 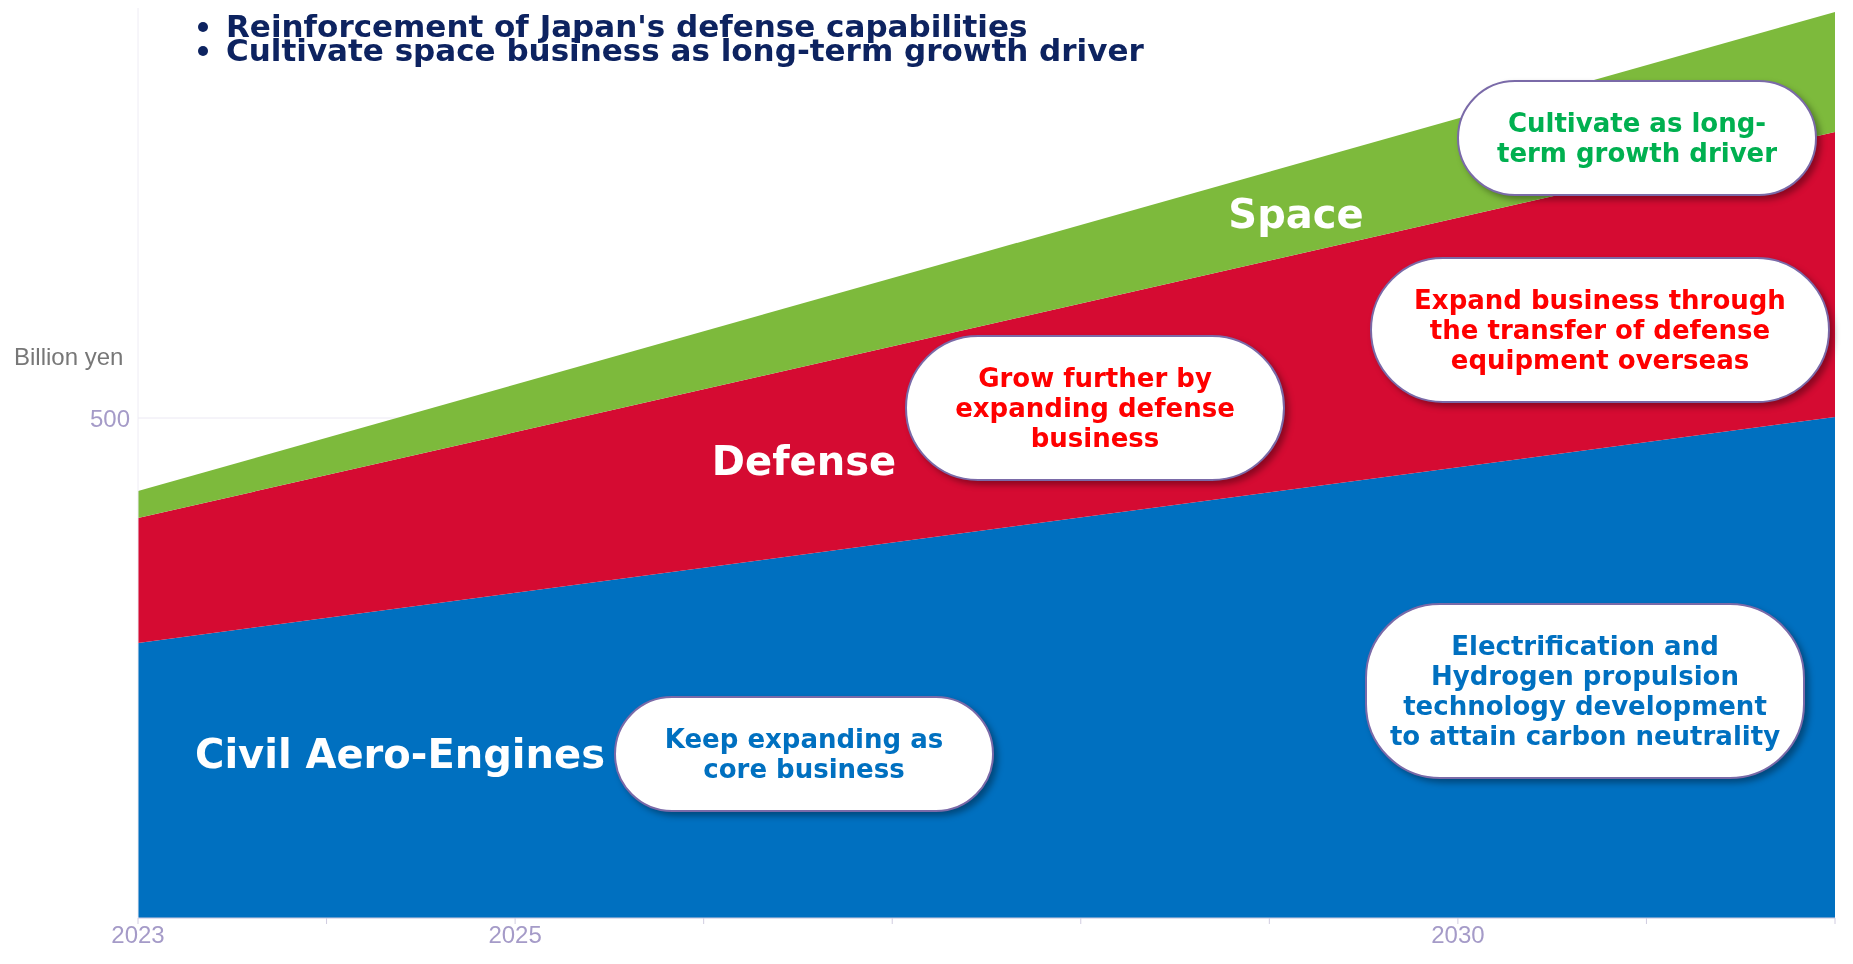 I want to click on series-label: Defense, so click(x=804, y=461).